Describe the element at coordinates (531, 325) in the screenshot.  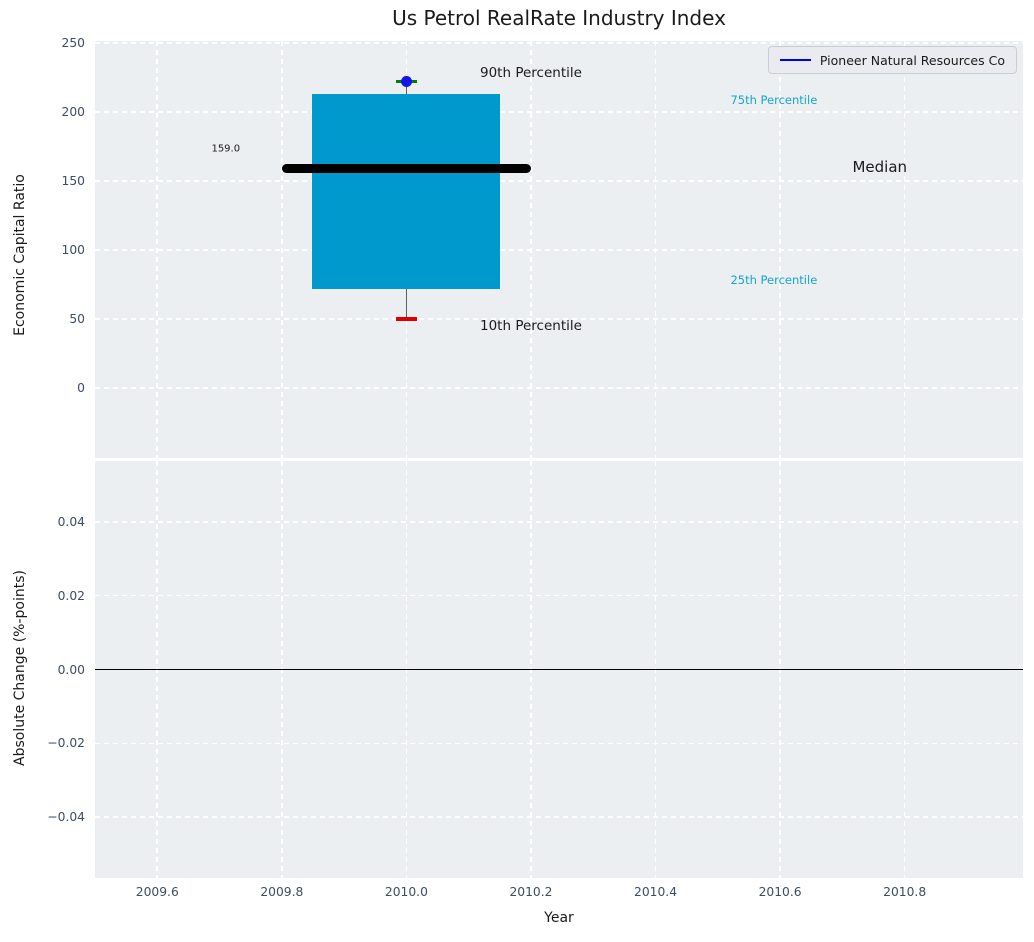
I see `annotation: 10th Percentile` at that location.